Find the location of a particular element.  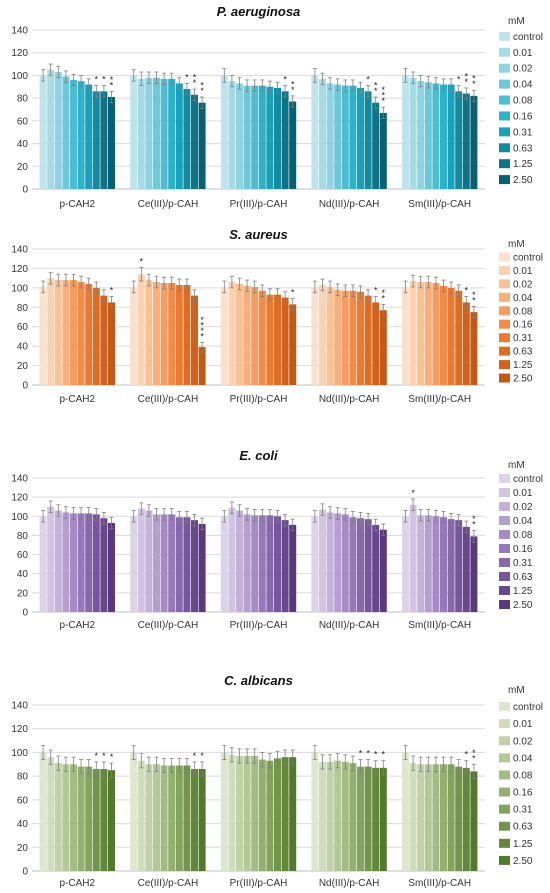

legend-label: 0.04 is located at coordinates (523, 298).